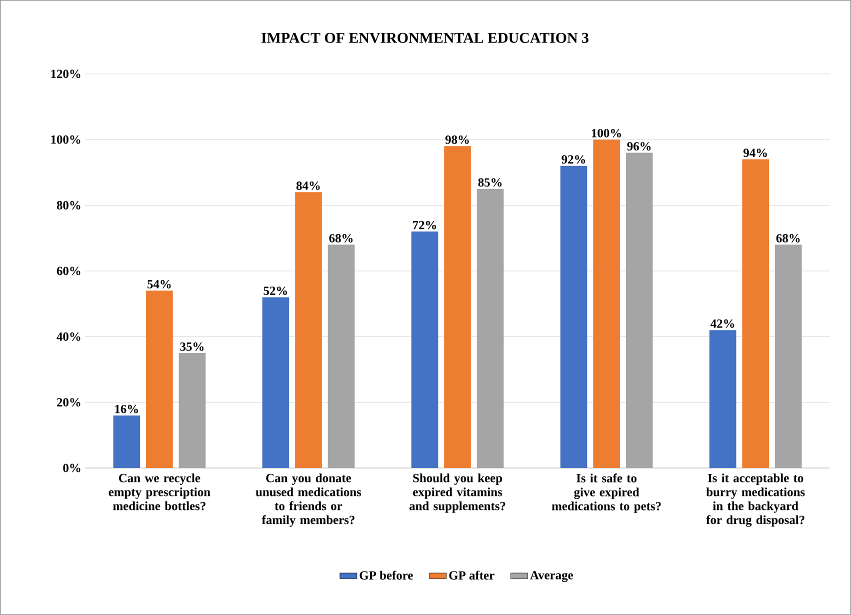 The width and height of the screenshot is (851, 615). I want to click on x-tick-label: Is it acceptable to burry medications in the backyard for drug disposal?, so click(755, 500).